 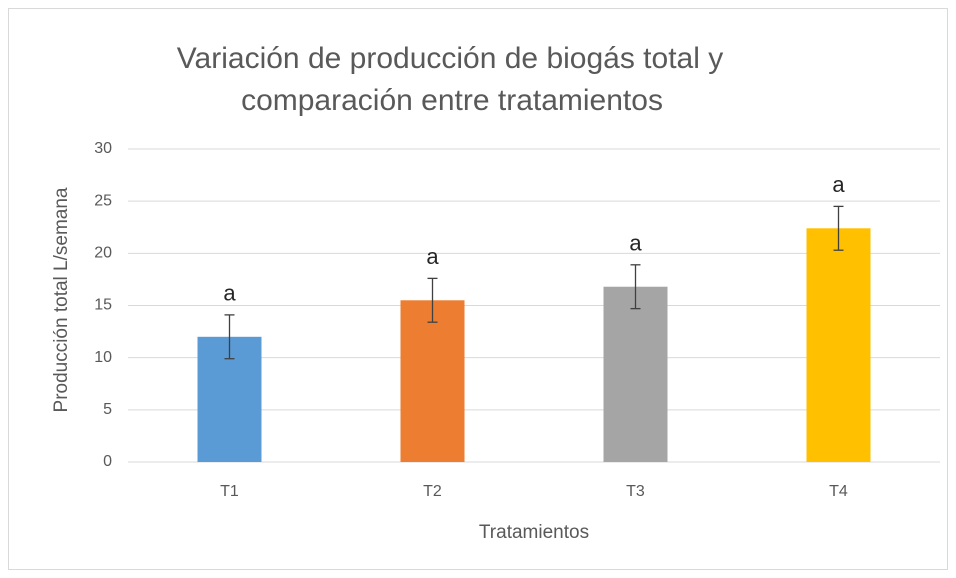 I want to click on y-tick-label: 25, so click(x=103, y=200).